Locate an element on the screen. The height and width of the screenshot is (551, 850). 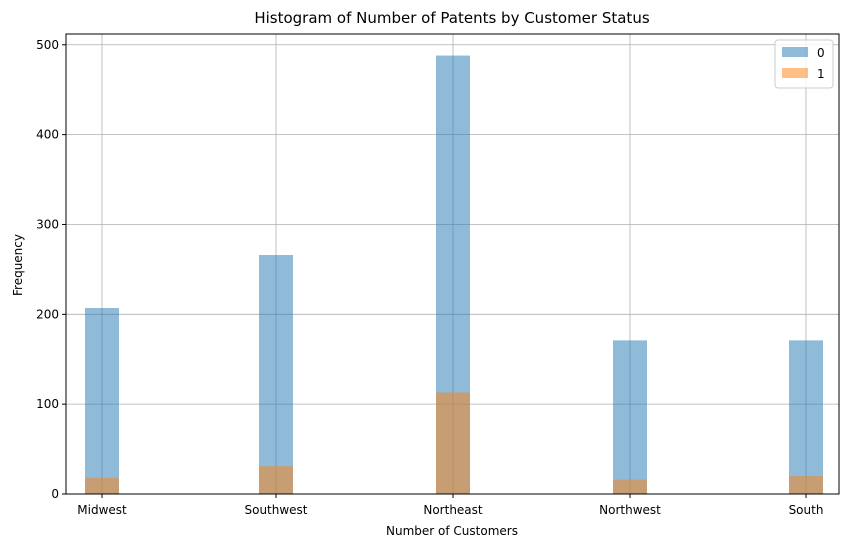
x-tick-label: South is located at coordinates (806, 510).